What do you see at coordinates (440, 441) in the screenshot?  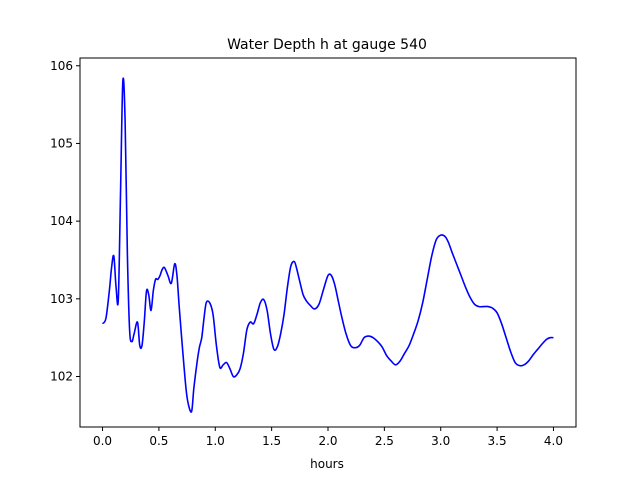 I see `x-tick-label: 3.0` at bounding box center [440, 441].